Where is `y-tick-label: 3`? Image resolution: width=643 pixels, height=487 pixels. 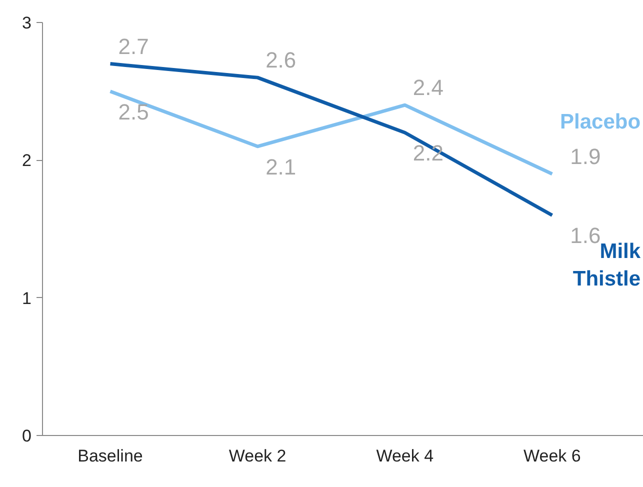 y-tick-label: 3 is located at coordinates (27, 23).